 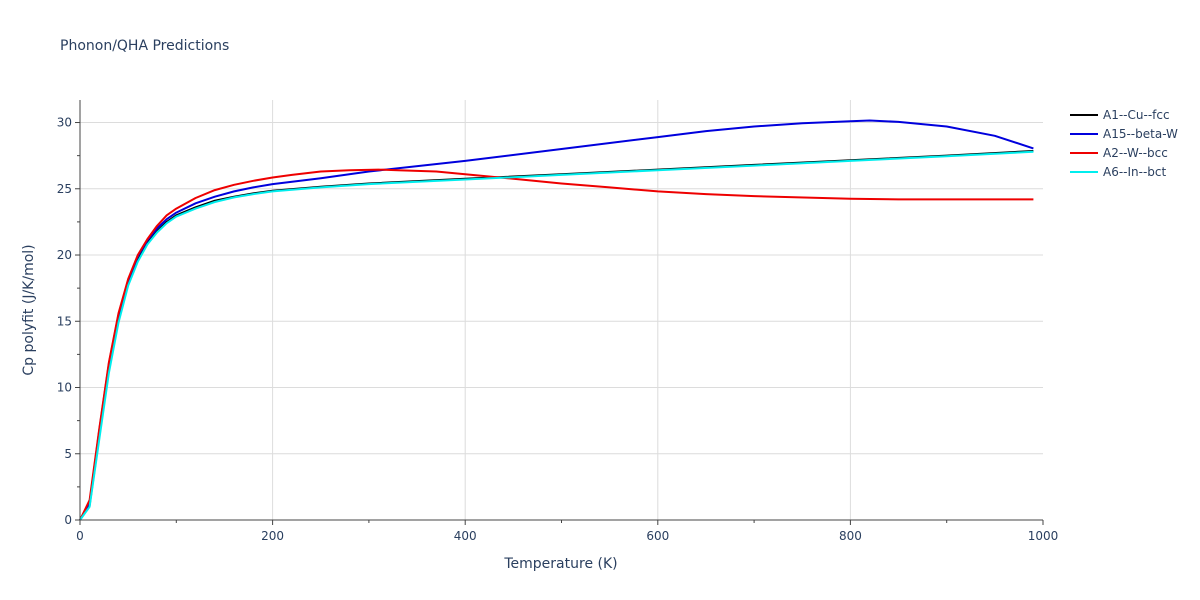 What do you see at coordinates (64, 321) in the screenshot?
I see `y-tick-label: 15` at bounding box center [64, 321].